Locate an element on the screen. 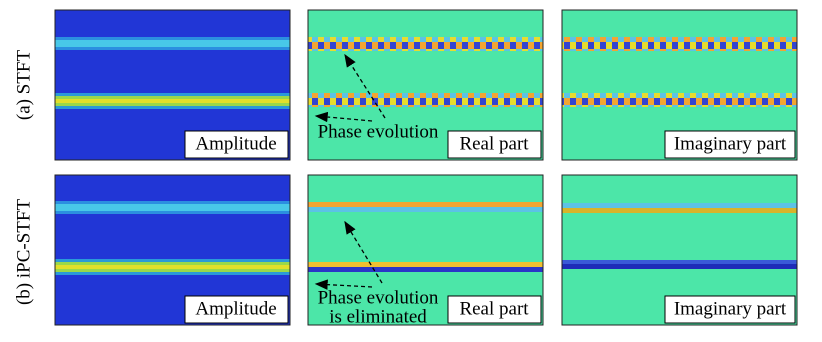  row-label: (a) STFT is located at coordinates (23, 85).